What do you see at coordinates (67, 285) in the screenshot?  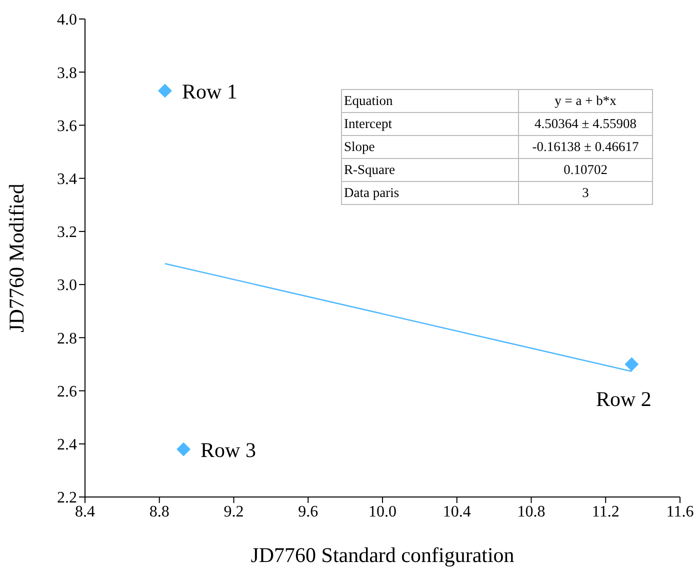 I see `y-tick-label: 3.0` at bounding box center [67, 285].